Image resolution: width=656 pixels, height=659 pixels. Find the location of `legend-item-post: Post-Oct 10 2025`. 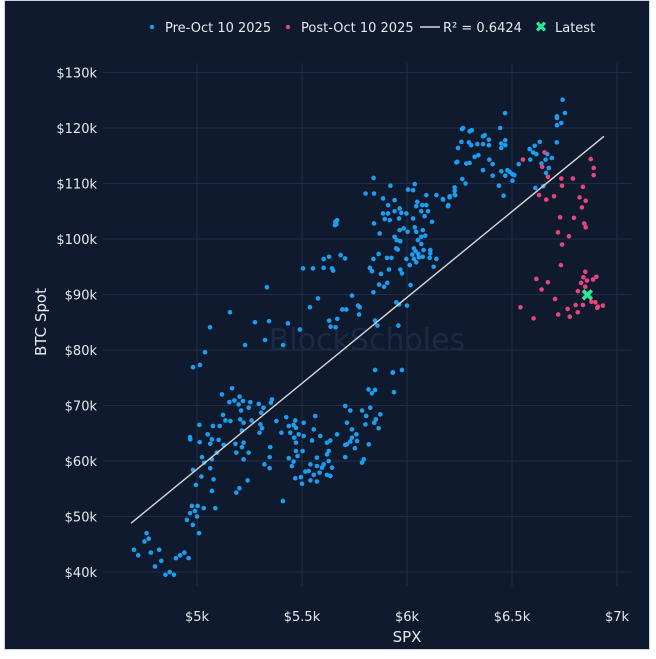

legend-item-post: Post-Oct 10 2025 is located at coordinates (349, 28).